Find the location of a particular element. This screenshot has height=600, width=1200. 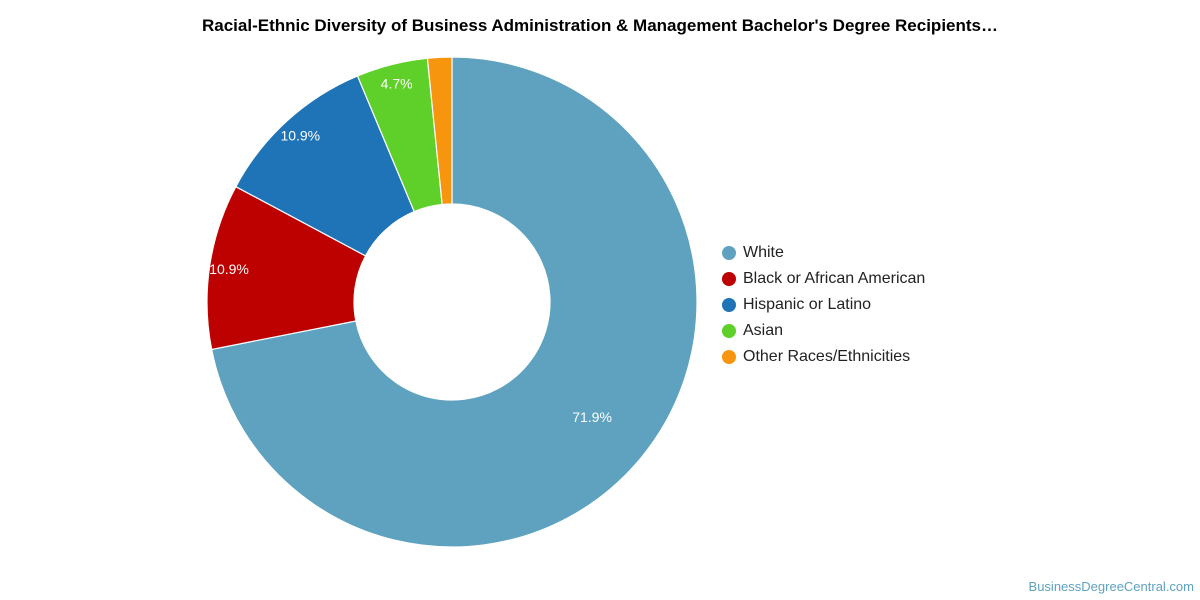

legend-label: Asian is located at coordinates (763, 330).